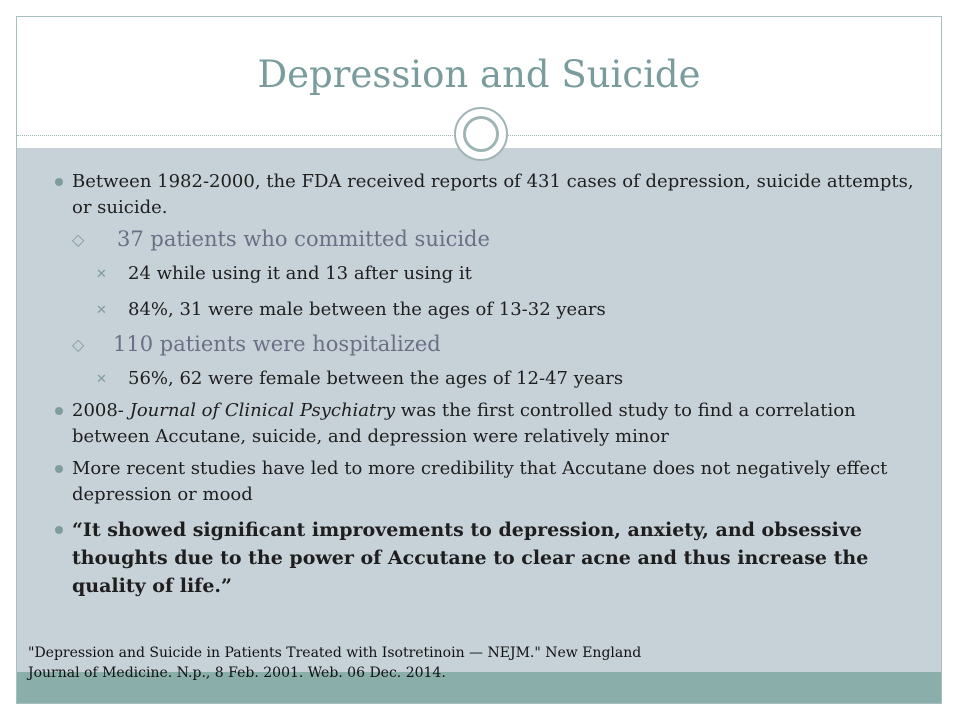 The width and height of the screenshot is (960, 720). I want to click on list-item-text: 24 while using it and 13 after using it, so click(300, 273).